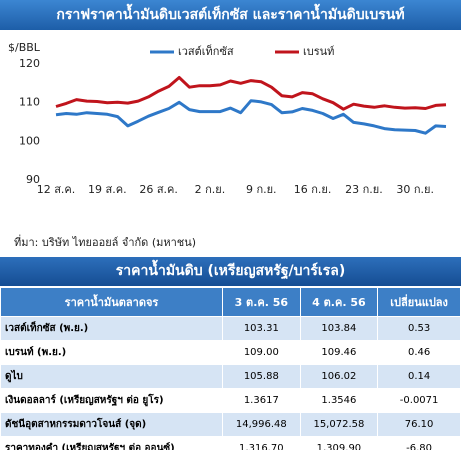  I want to click on x-tick-label: 9 ก.ย., so click(261, 189).